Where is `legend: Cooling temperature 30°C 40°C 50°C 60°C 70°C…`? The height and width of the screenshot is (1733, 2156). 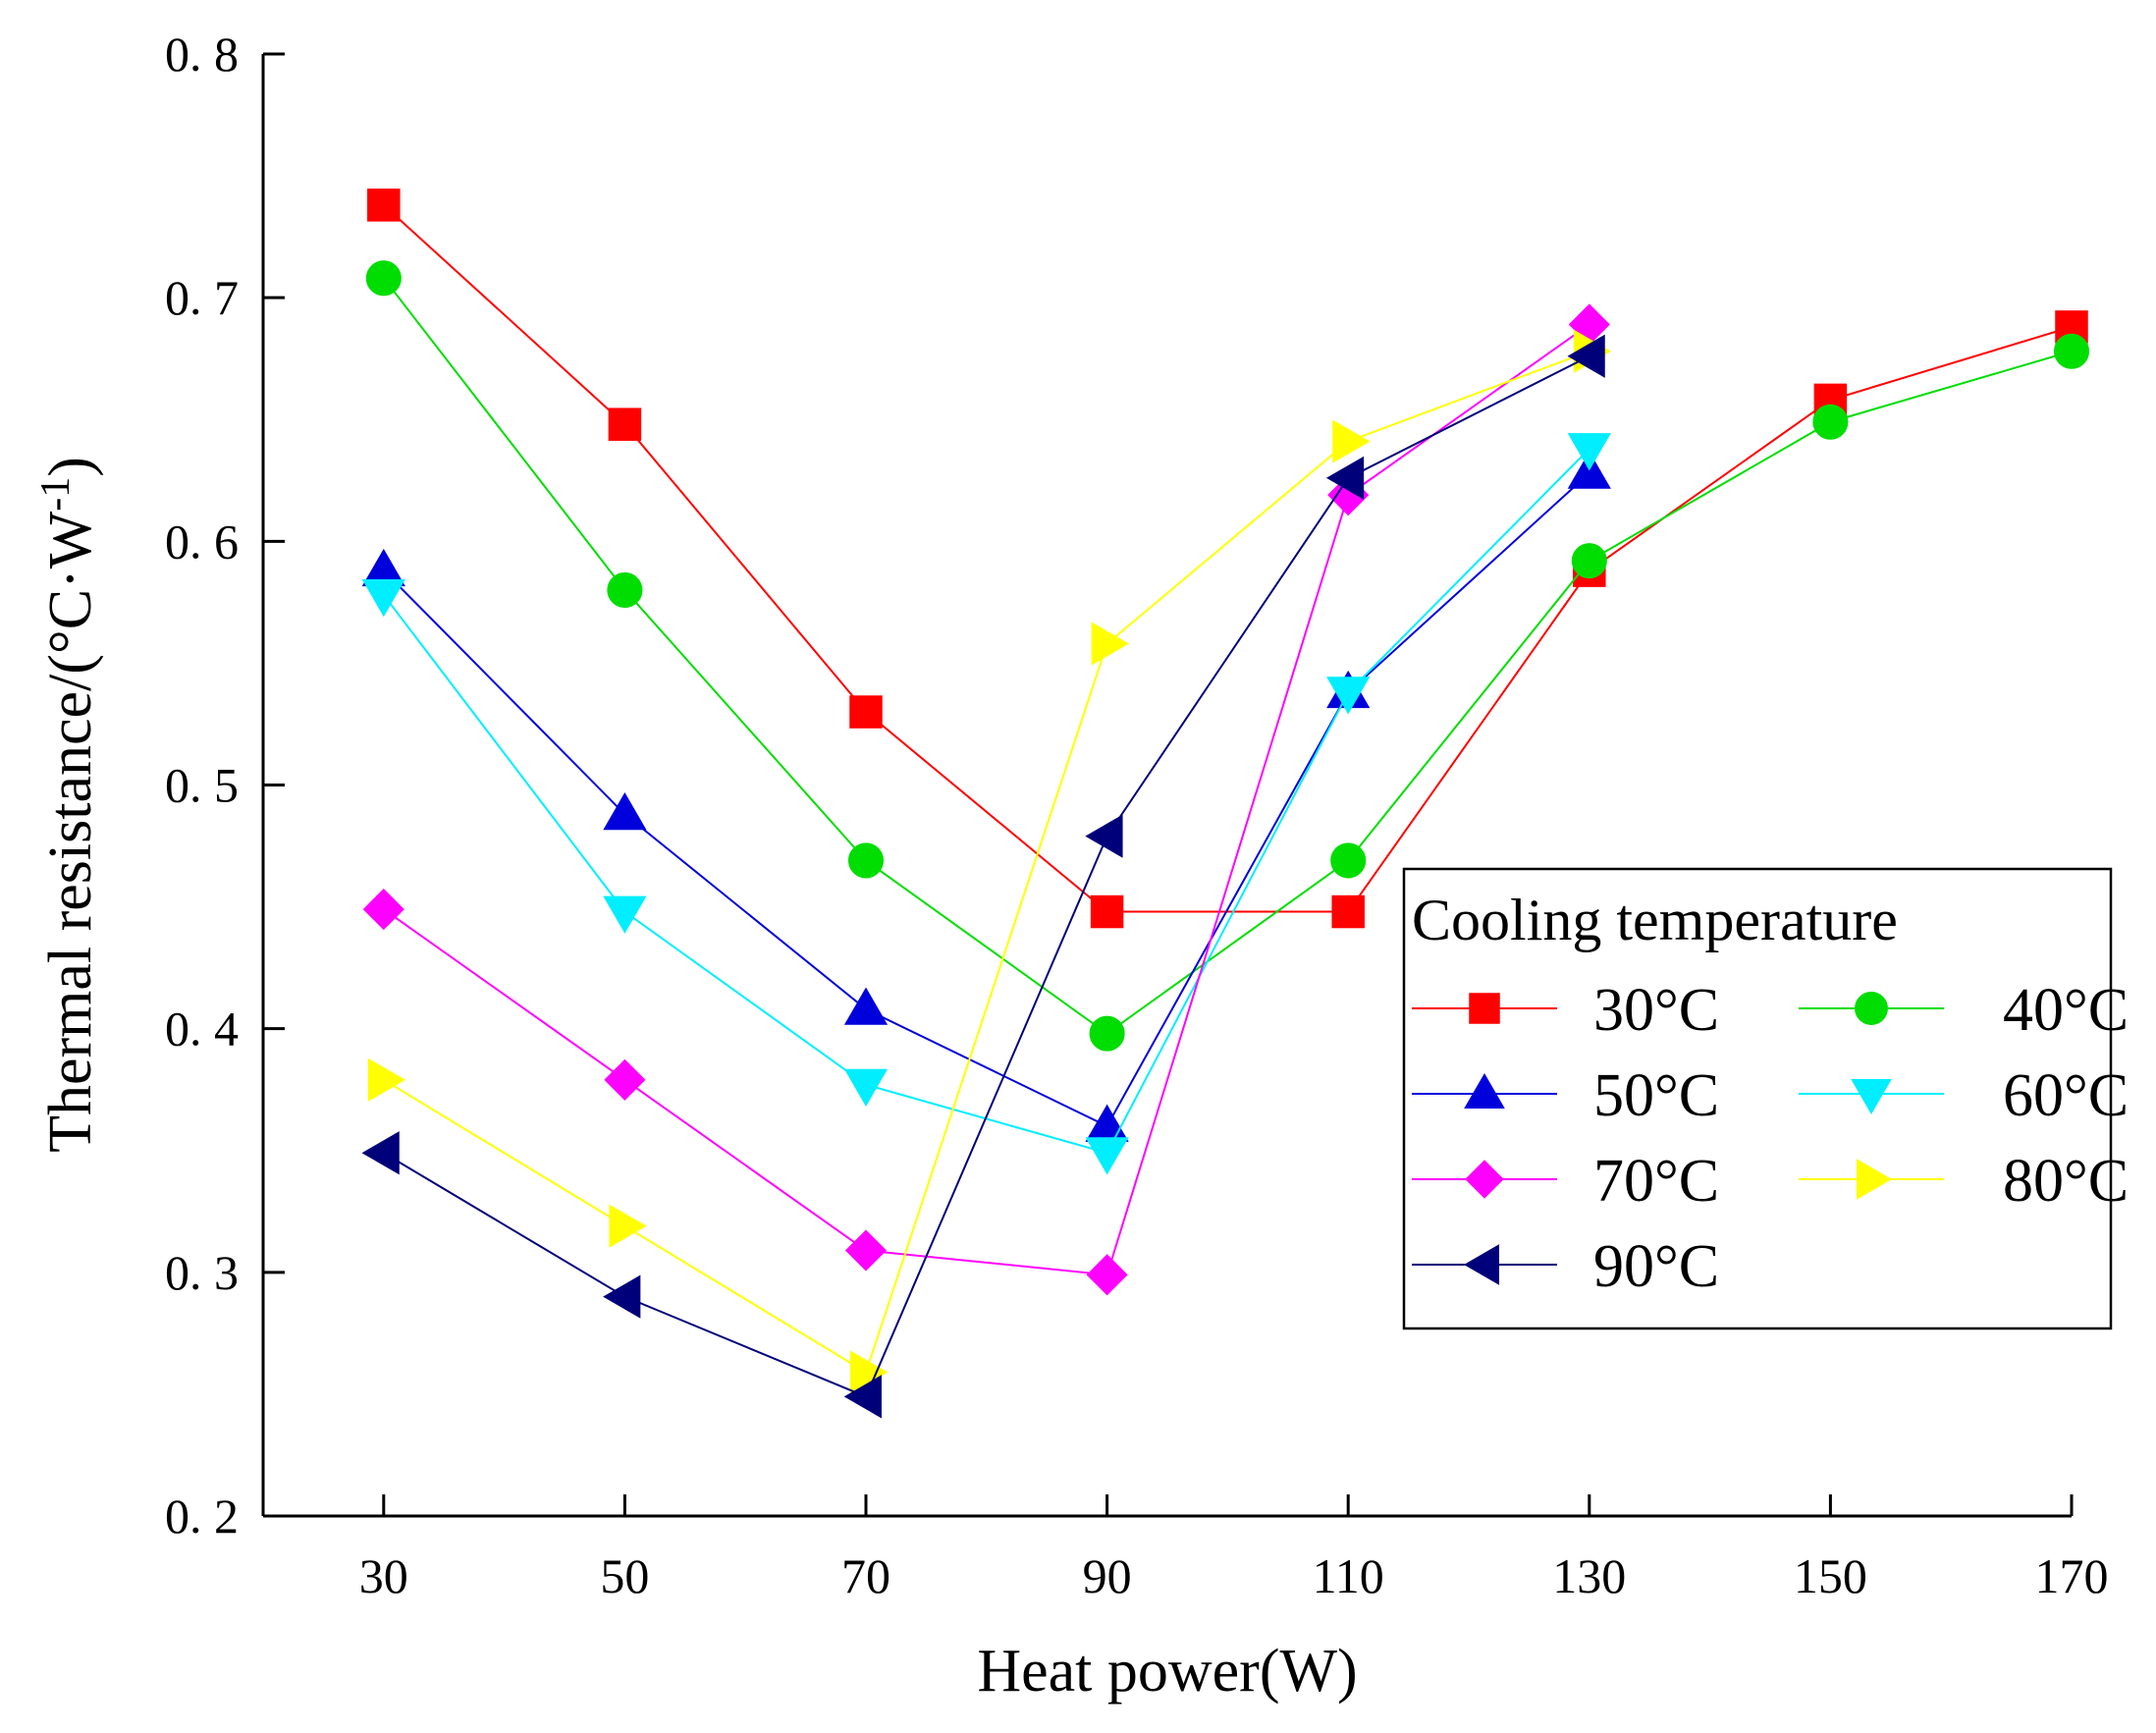
legend: Cooling temperature 30°C 40°C 50°C 60°C 70°C… is located at coordinates (1766, 1098).